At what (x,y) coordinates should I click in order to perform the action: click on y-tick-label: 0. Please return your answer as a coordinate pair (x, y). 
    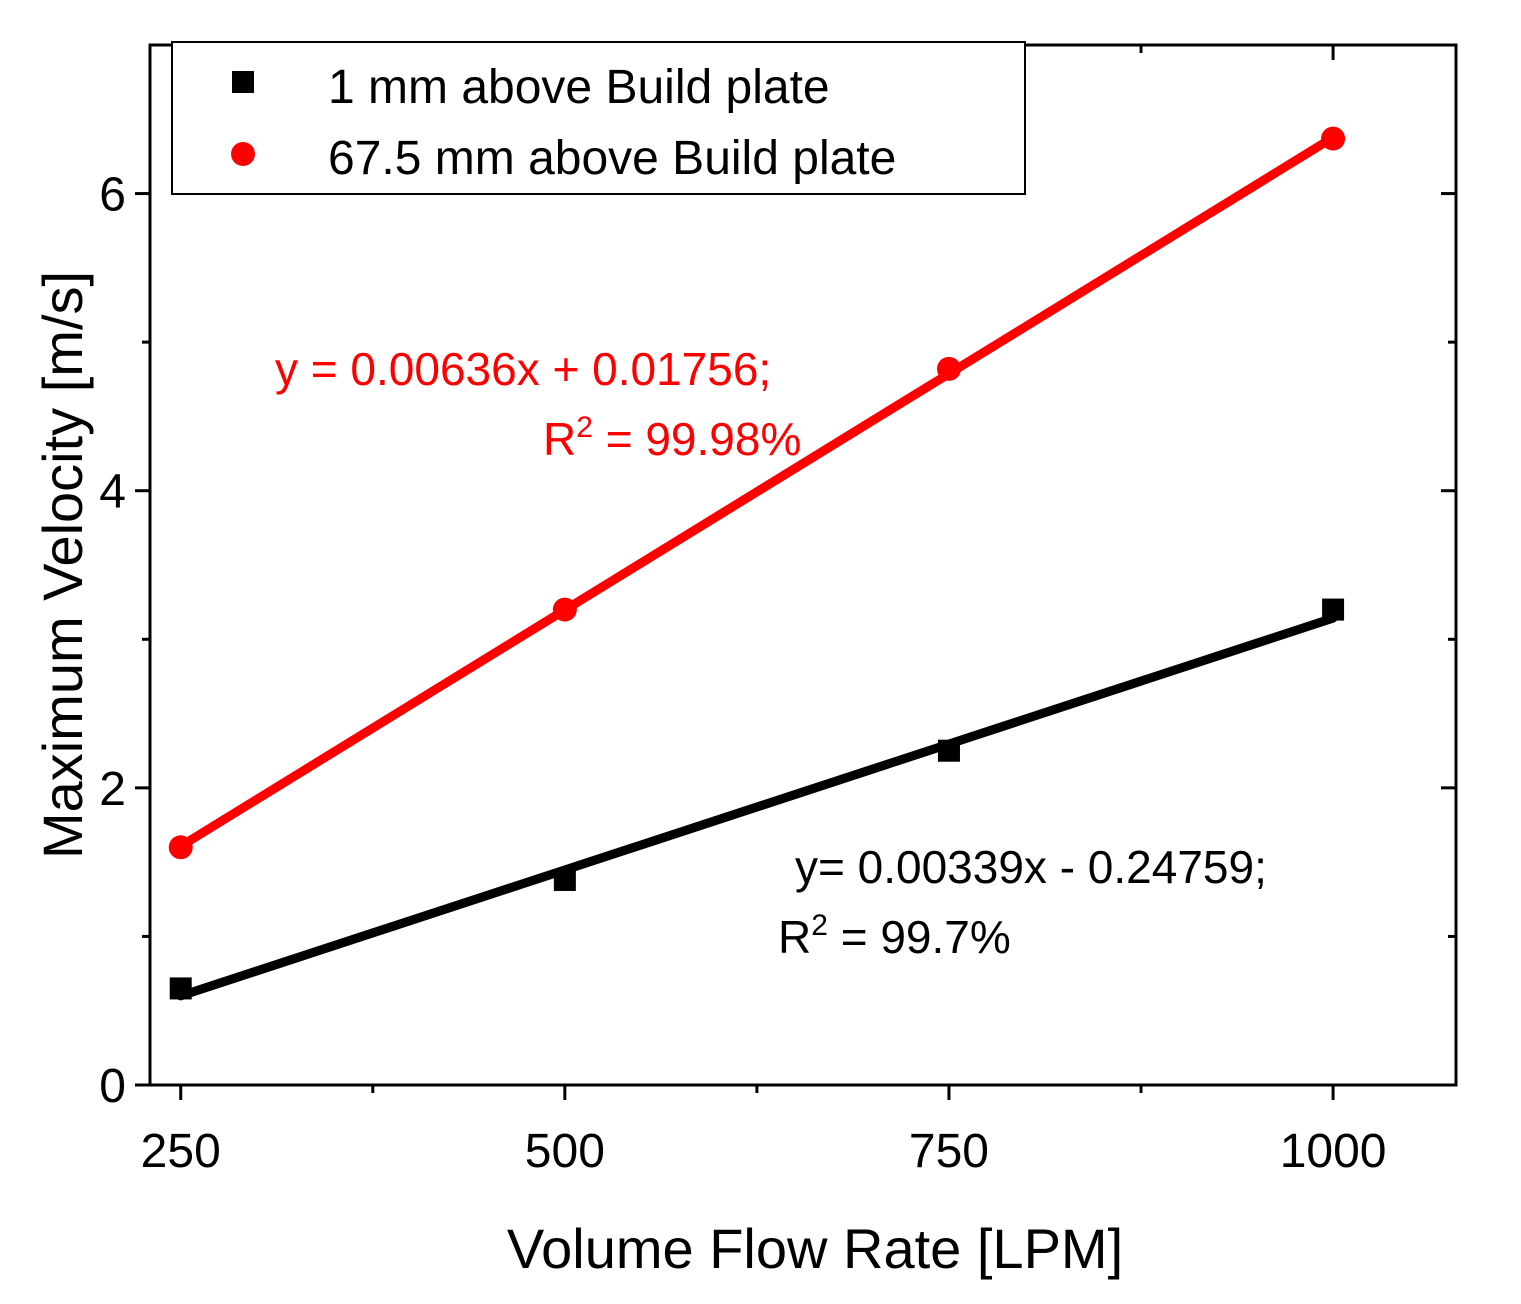
    Looking at the image, I should click on (112, 1086).